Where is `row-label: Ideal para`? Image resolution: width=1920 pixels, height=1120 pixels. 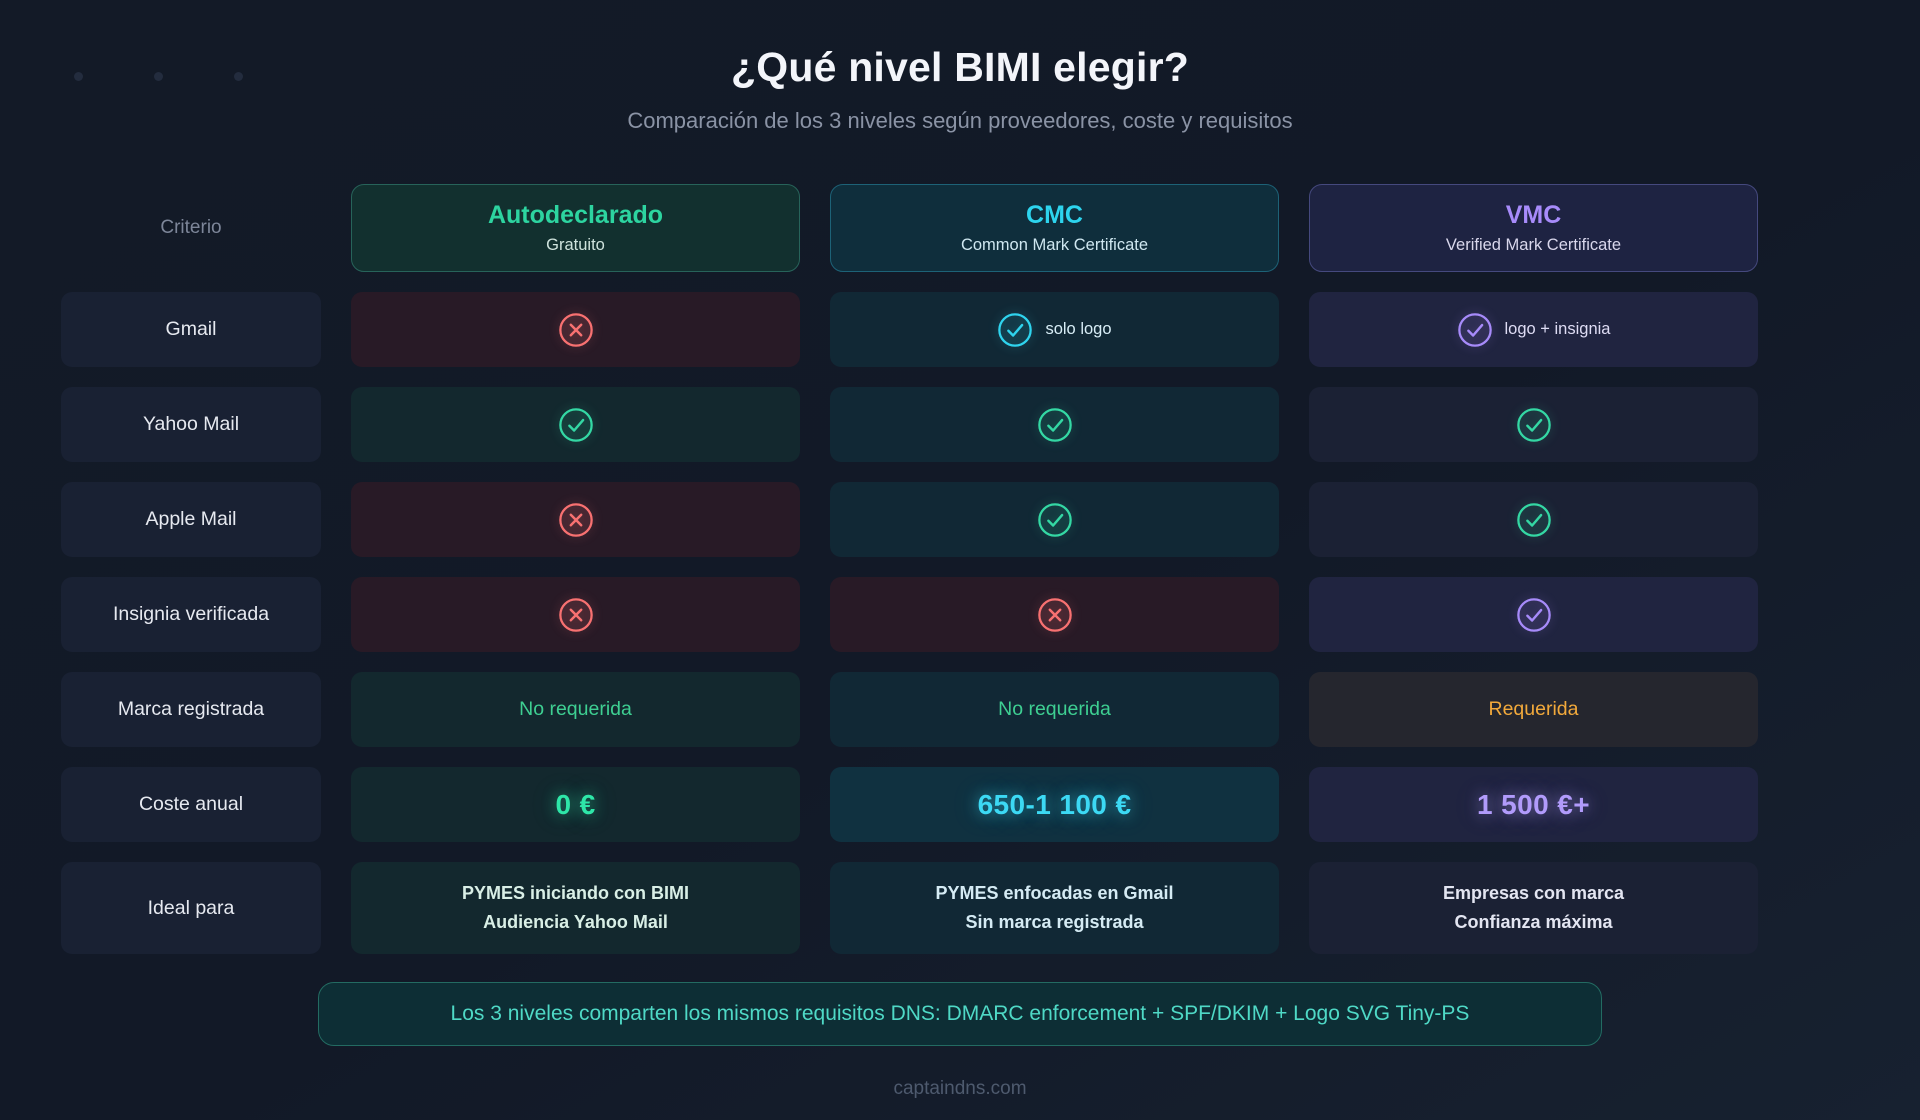 row-label: Ideal para is located at coordinates (191, 908).